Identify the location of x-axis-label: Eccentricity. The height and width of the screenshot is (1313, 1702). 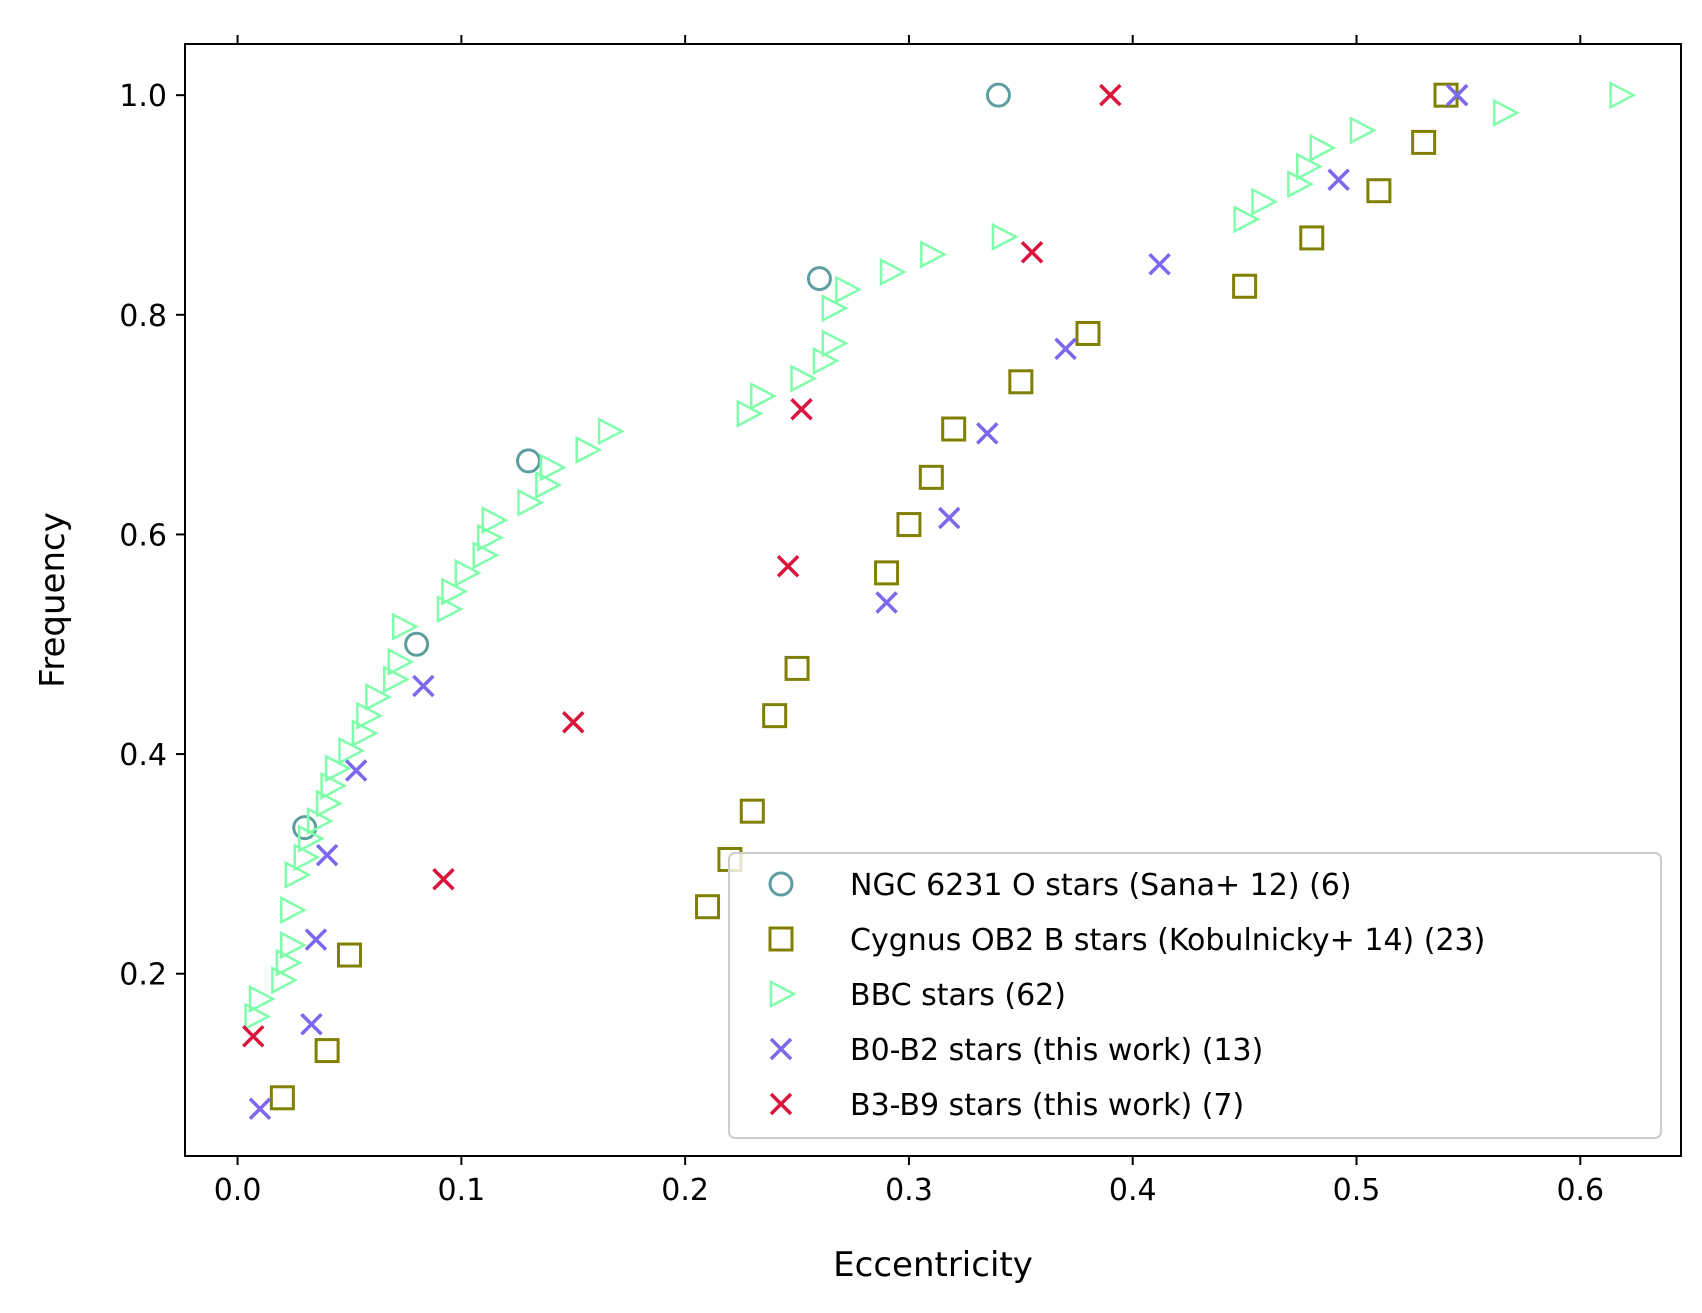
(933, 1265).